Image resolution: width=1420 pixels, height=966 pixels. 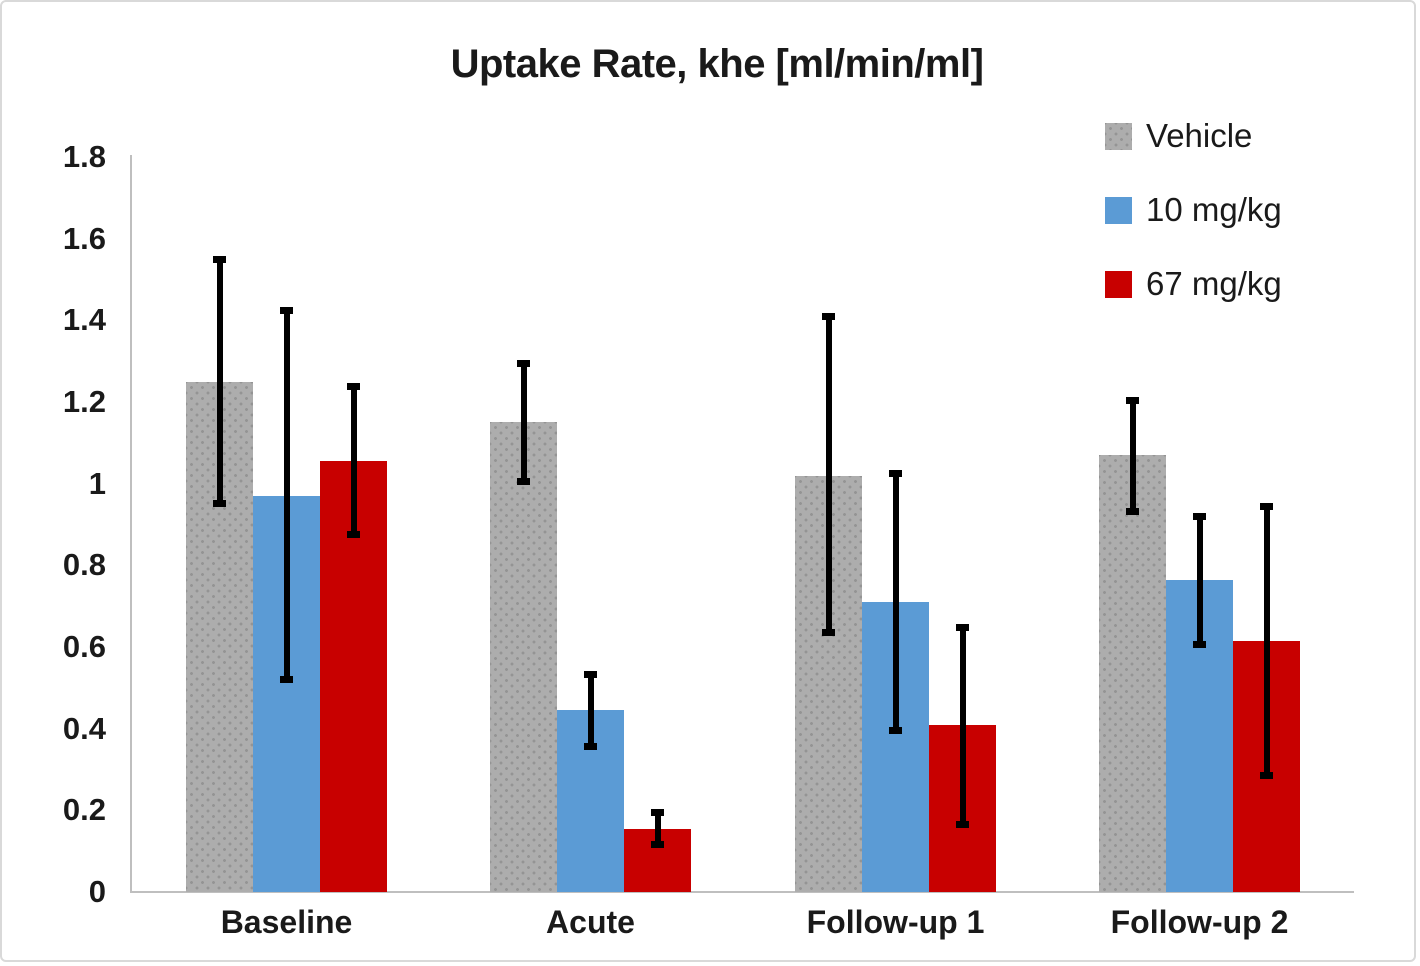 What do you see at coordinates (1199, 517) in the screenshot?
I see `error-bar-10-mg-kg-follow-up-2-top-cap` at bounding box center [1199, 517].